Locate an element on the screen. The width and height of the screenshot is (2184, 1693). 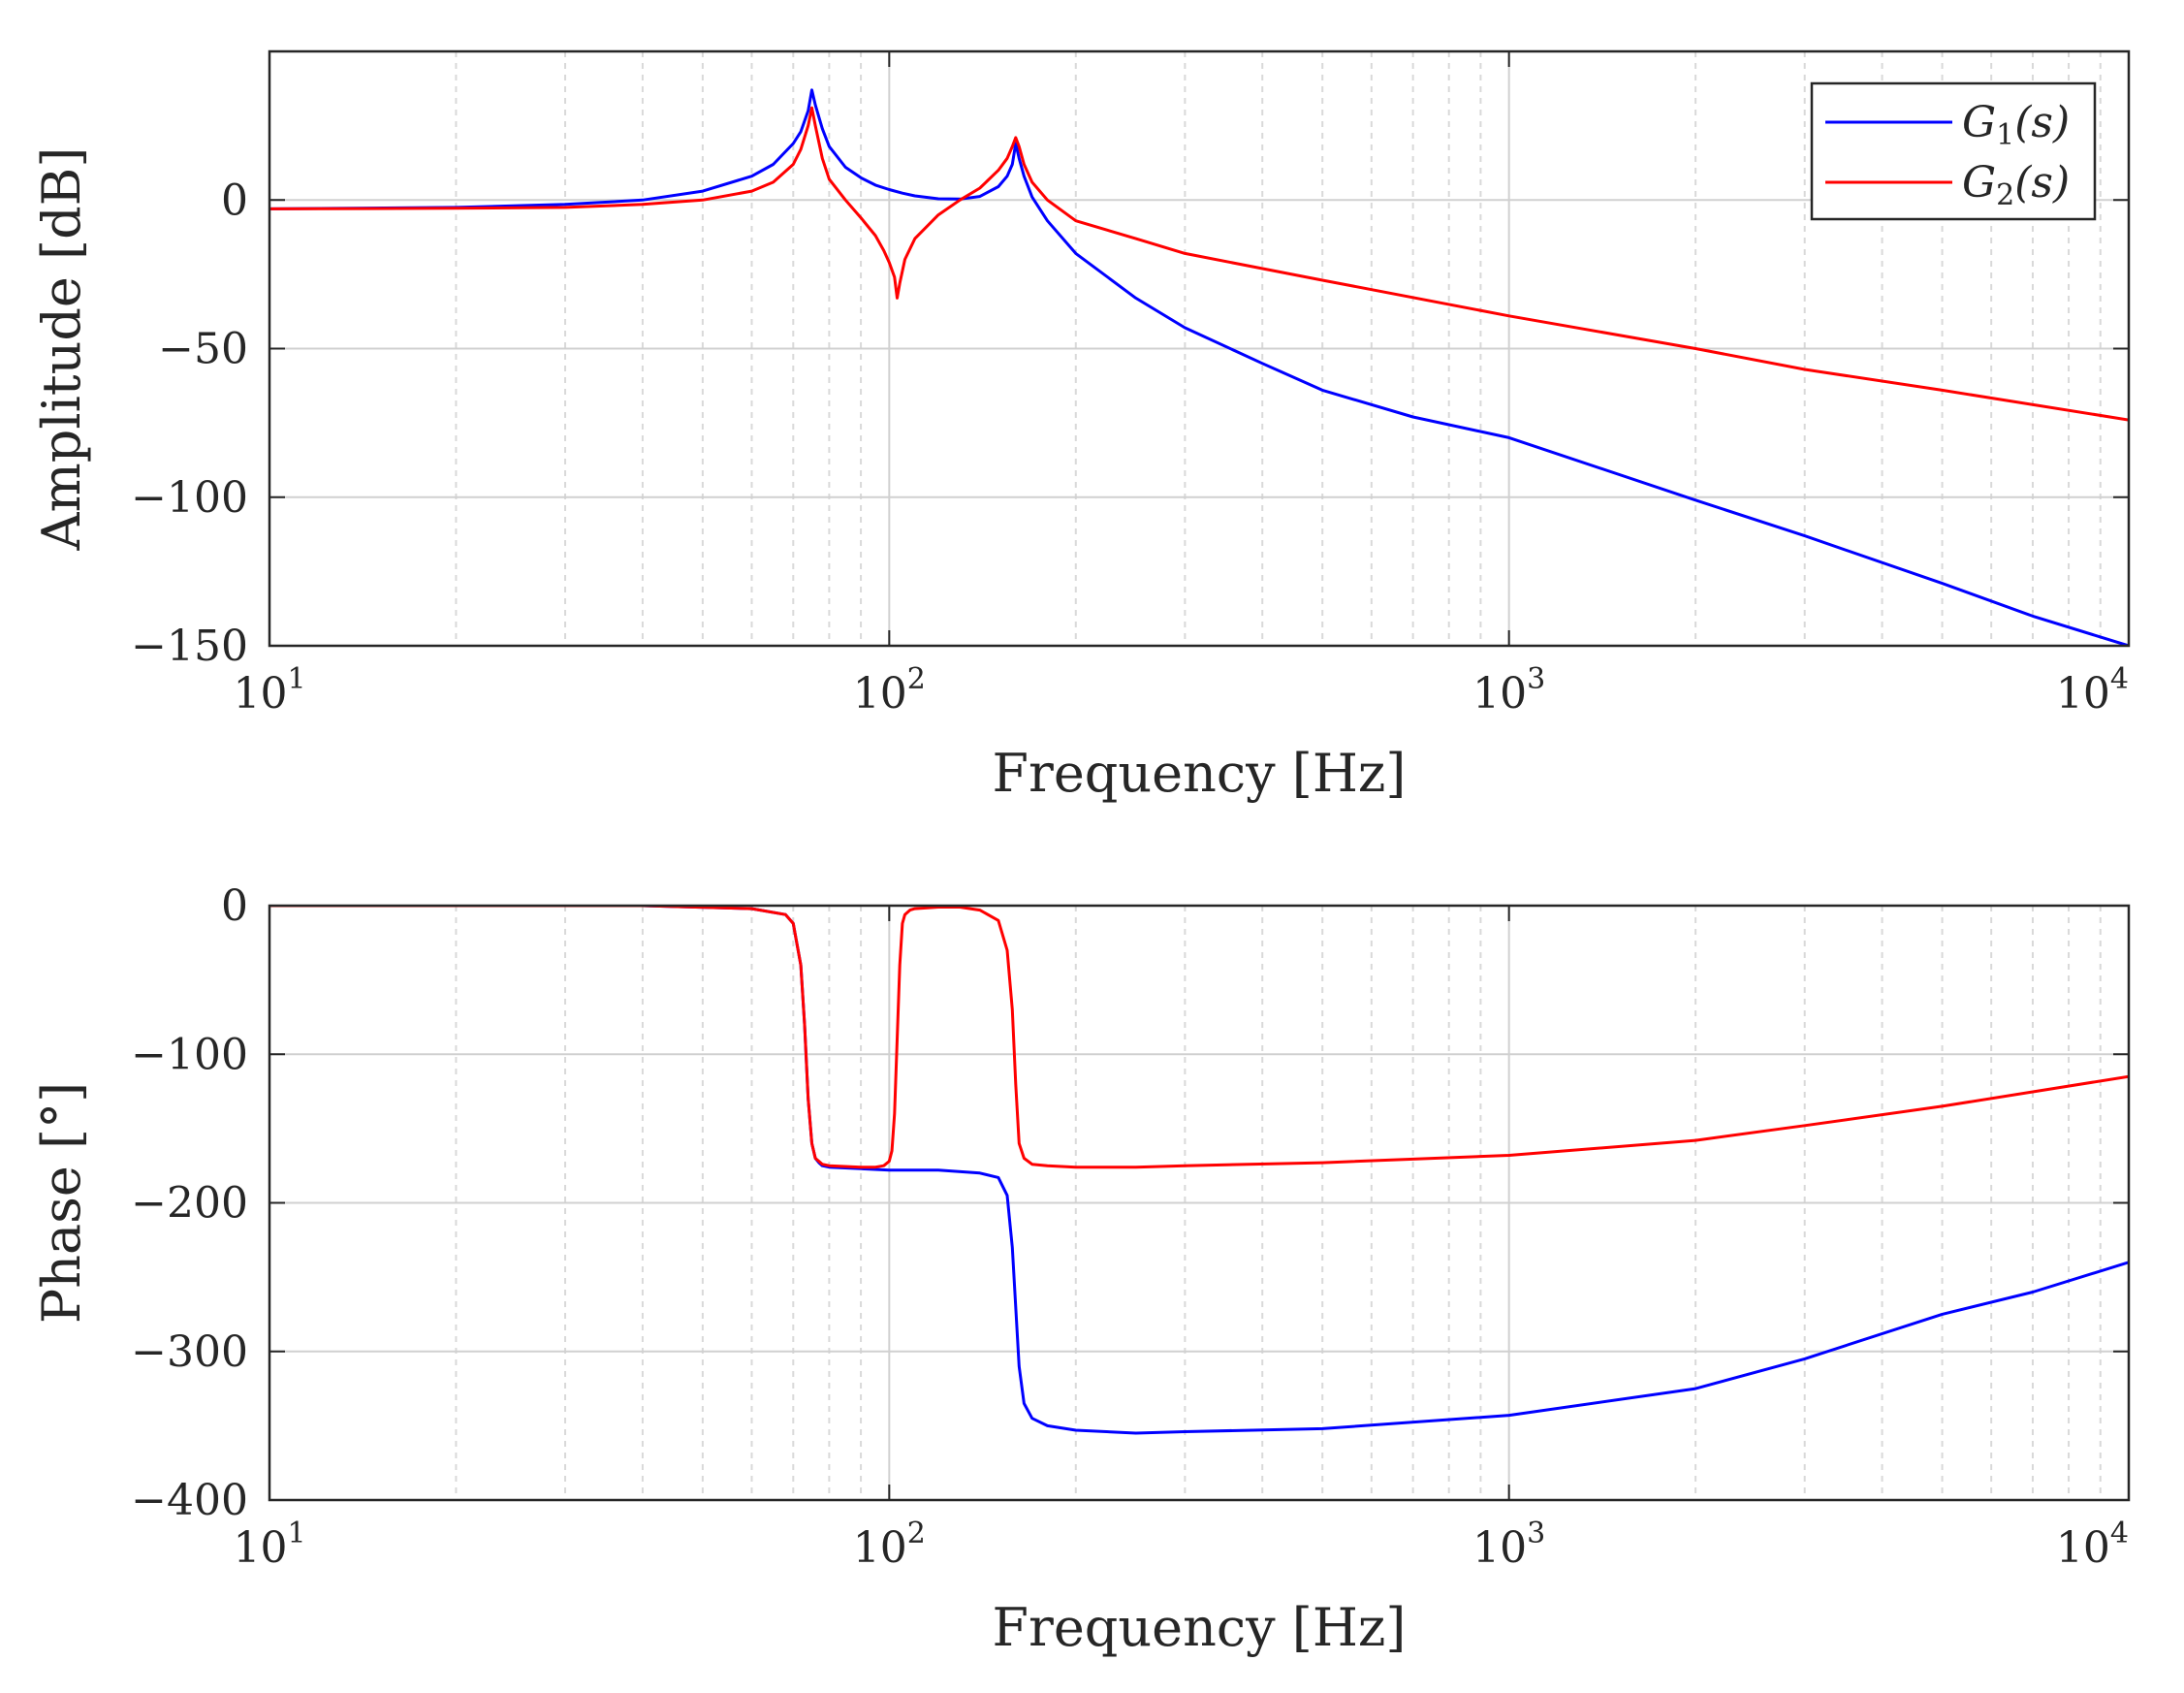
y-tick-label: −400 is located at coordinates (190, 1500).